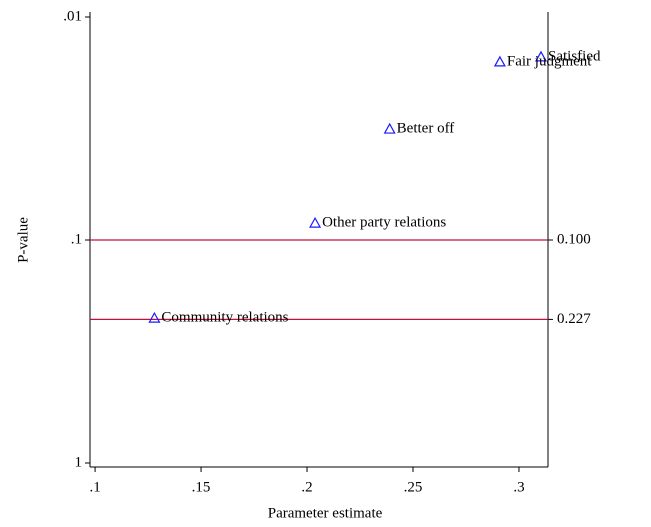 Image resolution: width=651 pixels, height=527 pixels. What do you see at coordinates (518, 487) in the screenshot?
I see `x-tick-label: .3` at bounding box center [518, 487].